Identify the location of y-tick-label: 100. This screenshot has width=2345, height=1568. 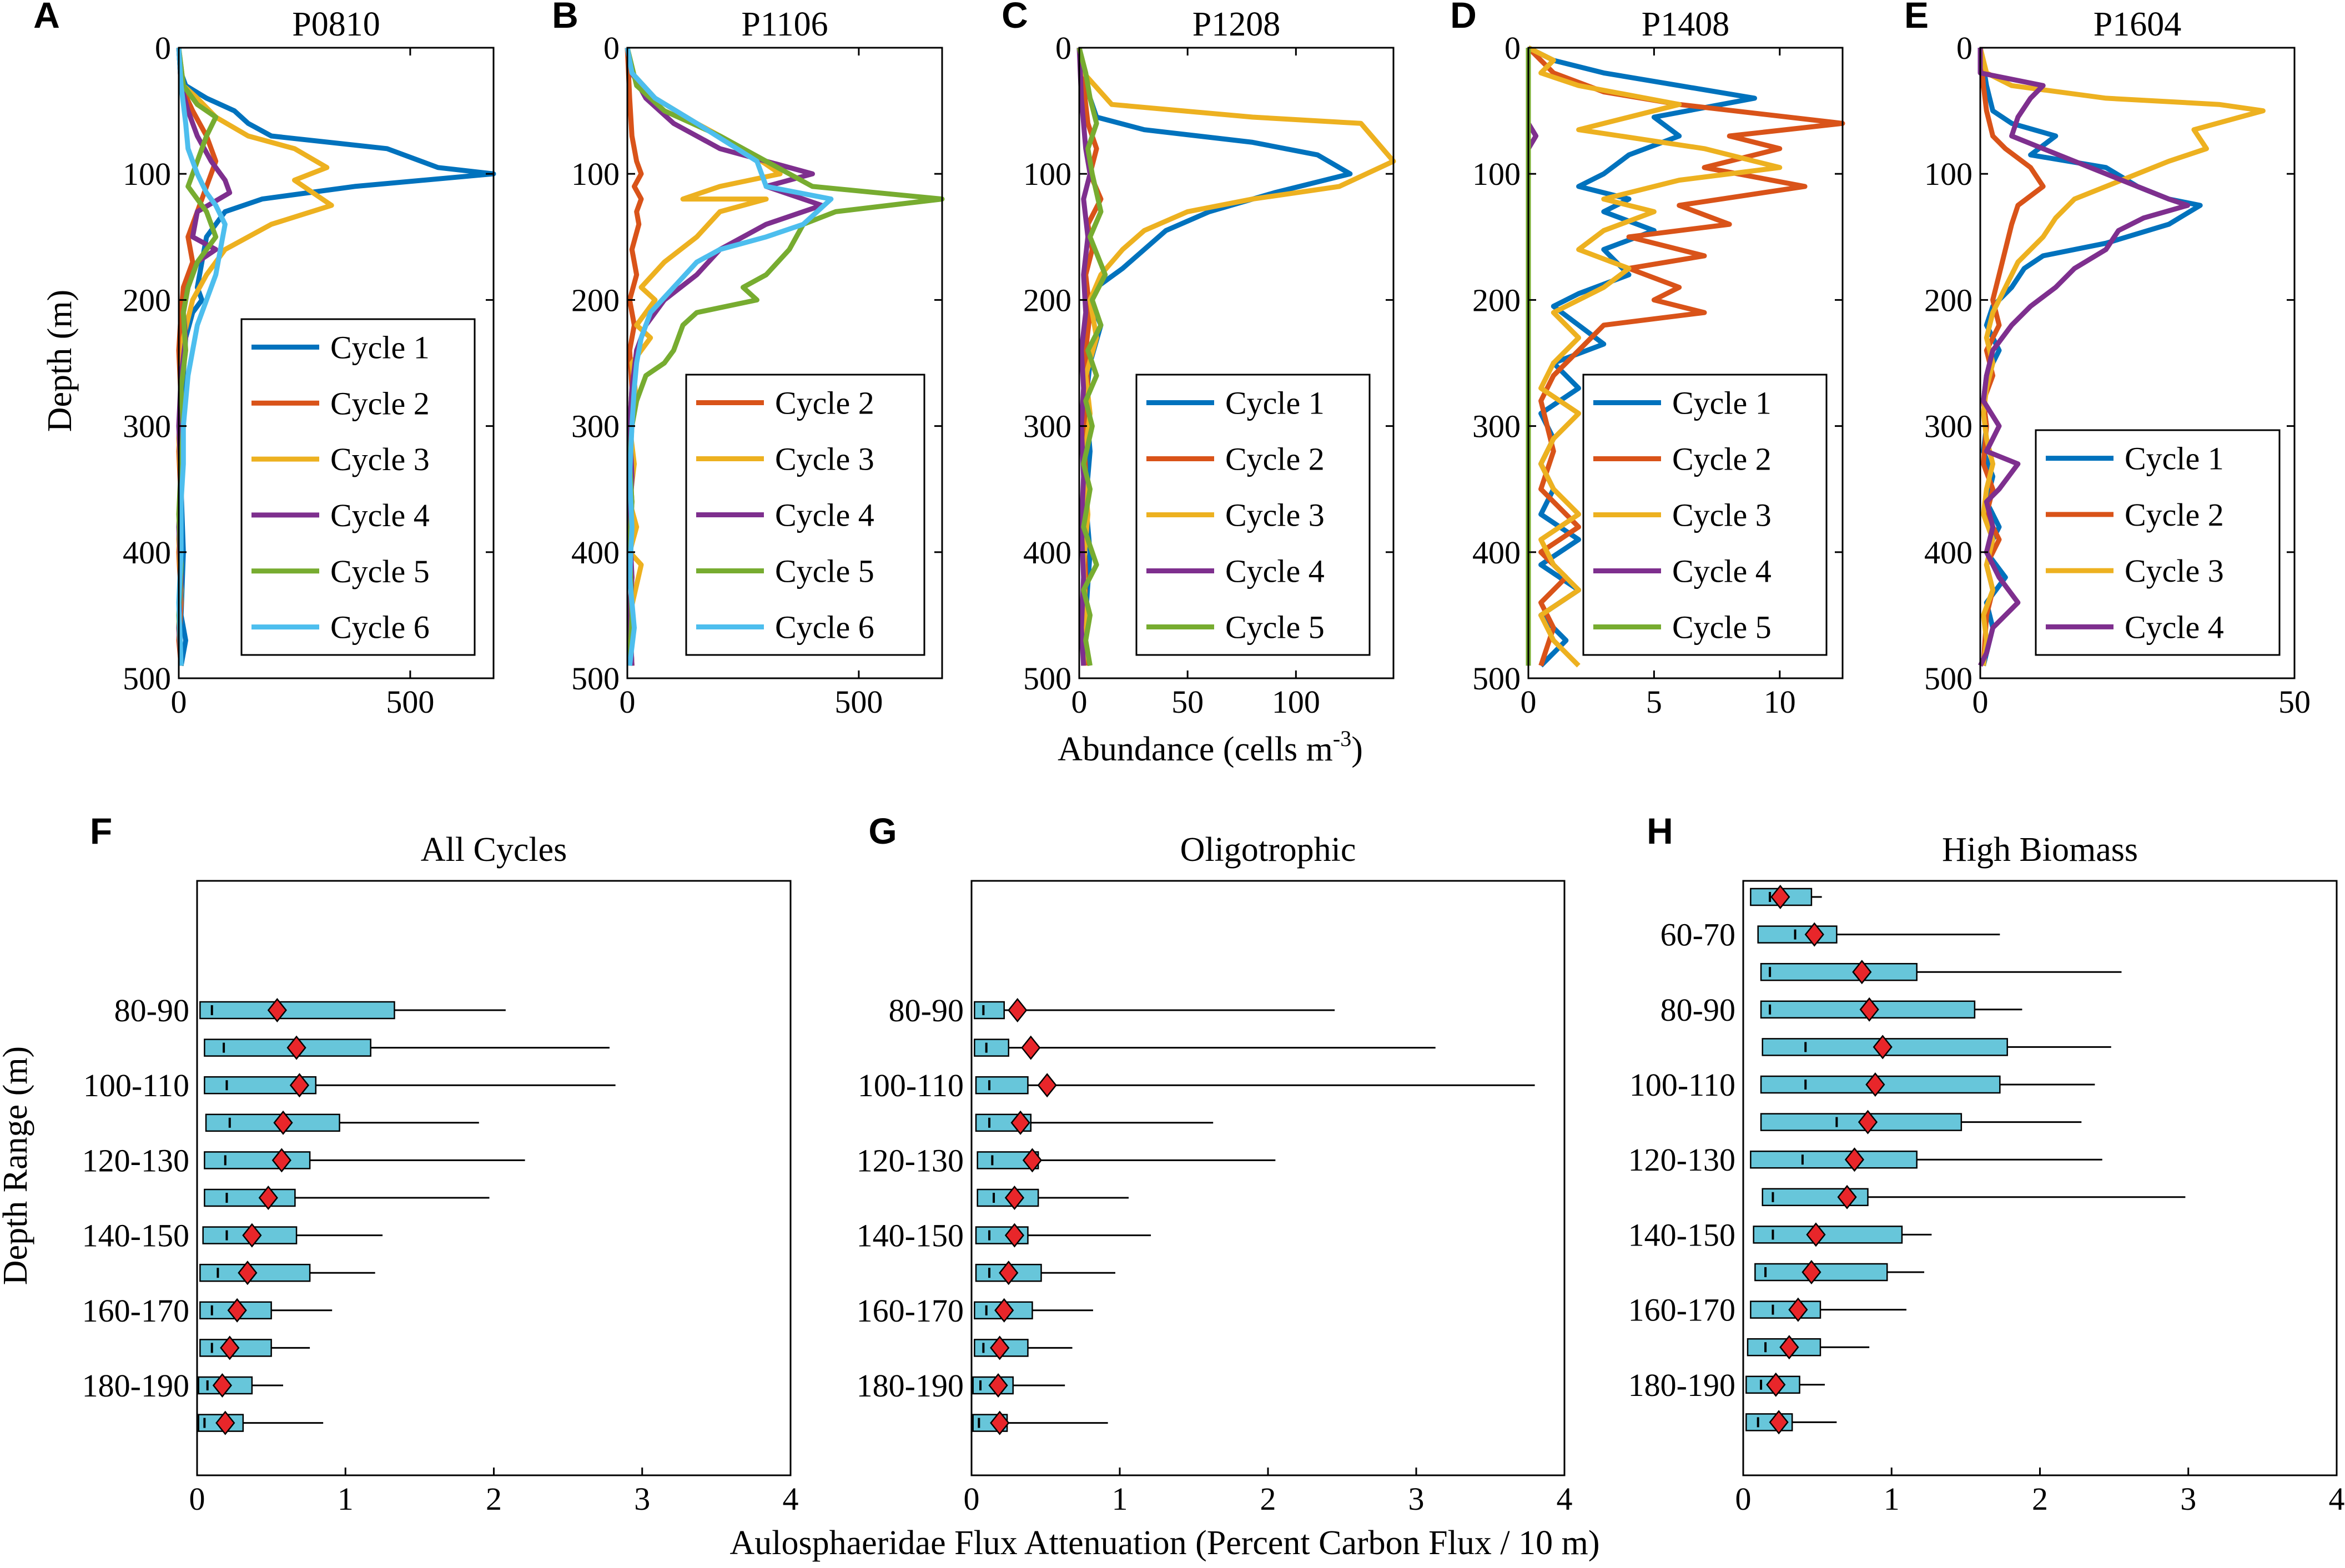
(595, 174).